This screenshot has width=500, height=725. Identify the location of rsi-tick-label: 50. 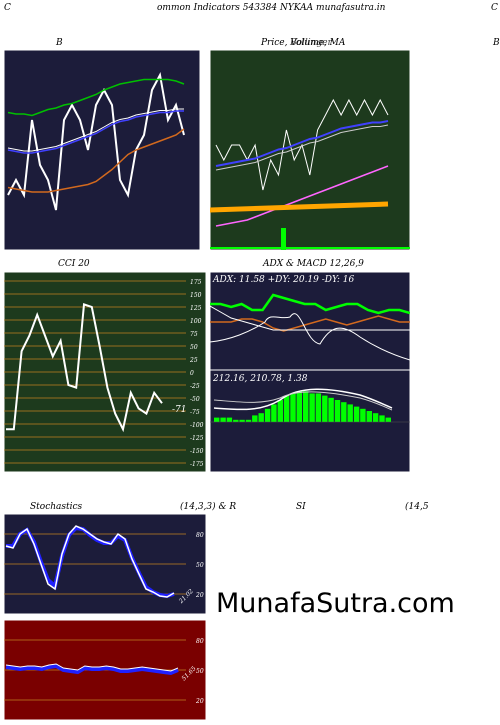
(200, 671).